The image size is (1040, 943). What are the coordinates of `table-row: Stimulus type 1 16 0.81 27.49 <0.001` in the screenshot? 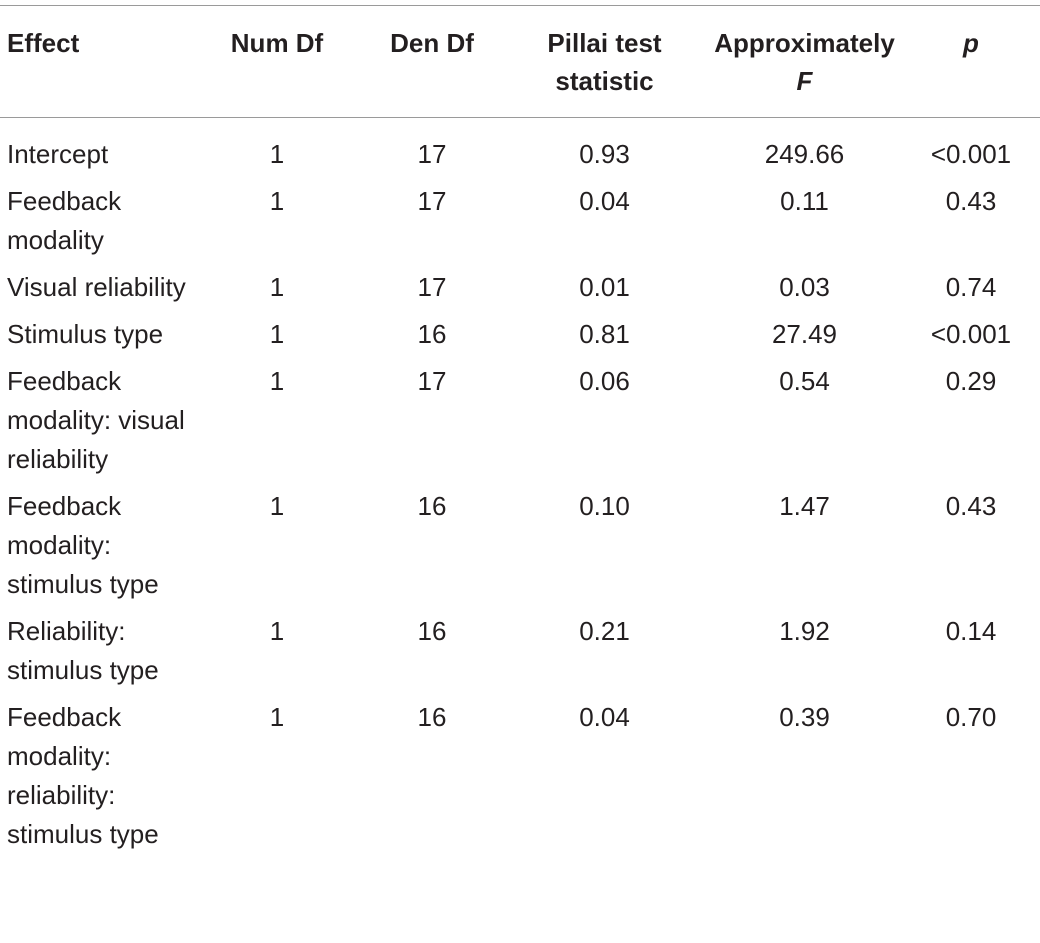 It's located at (520, 330).